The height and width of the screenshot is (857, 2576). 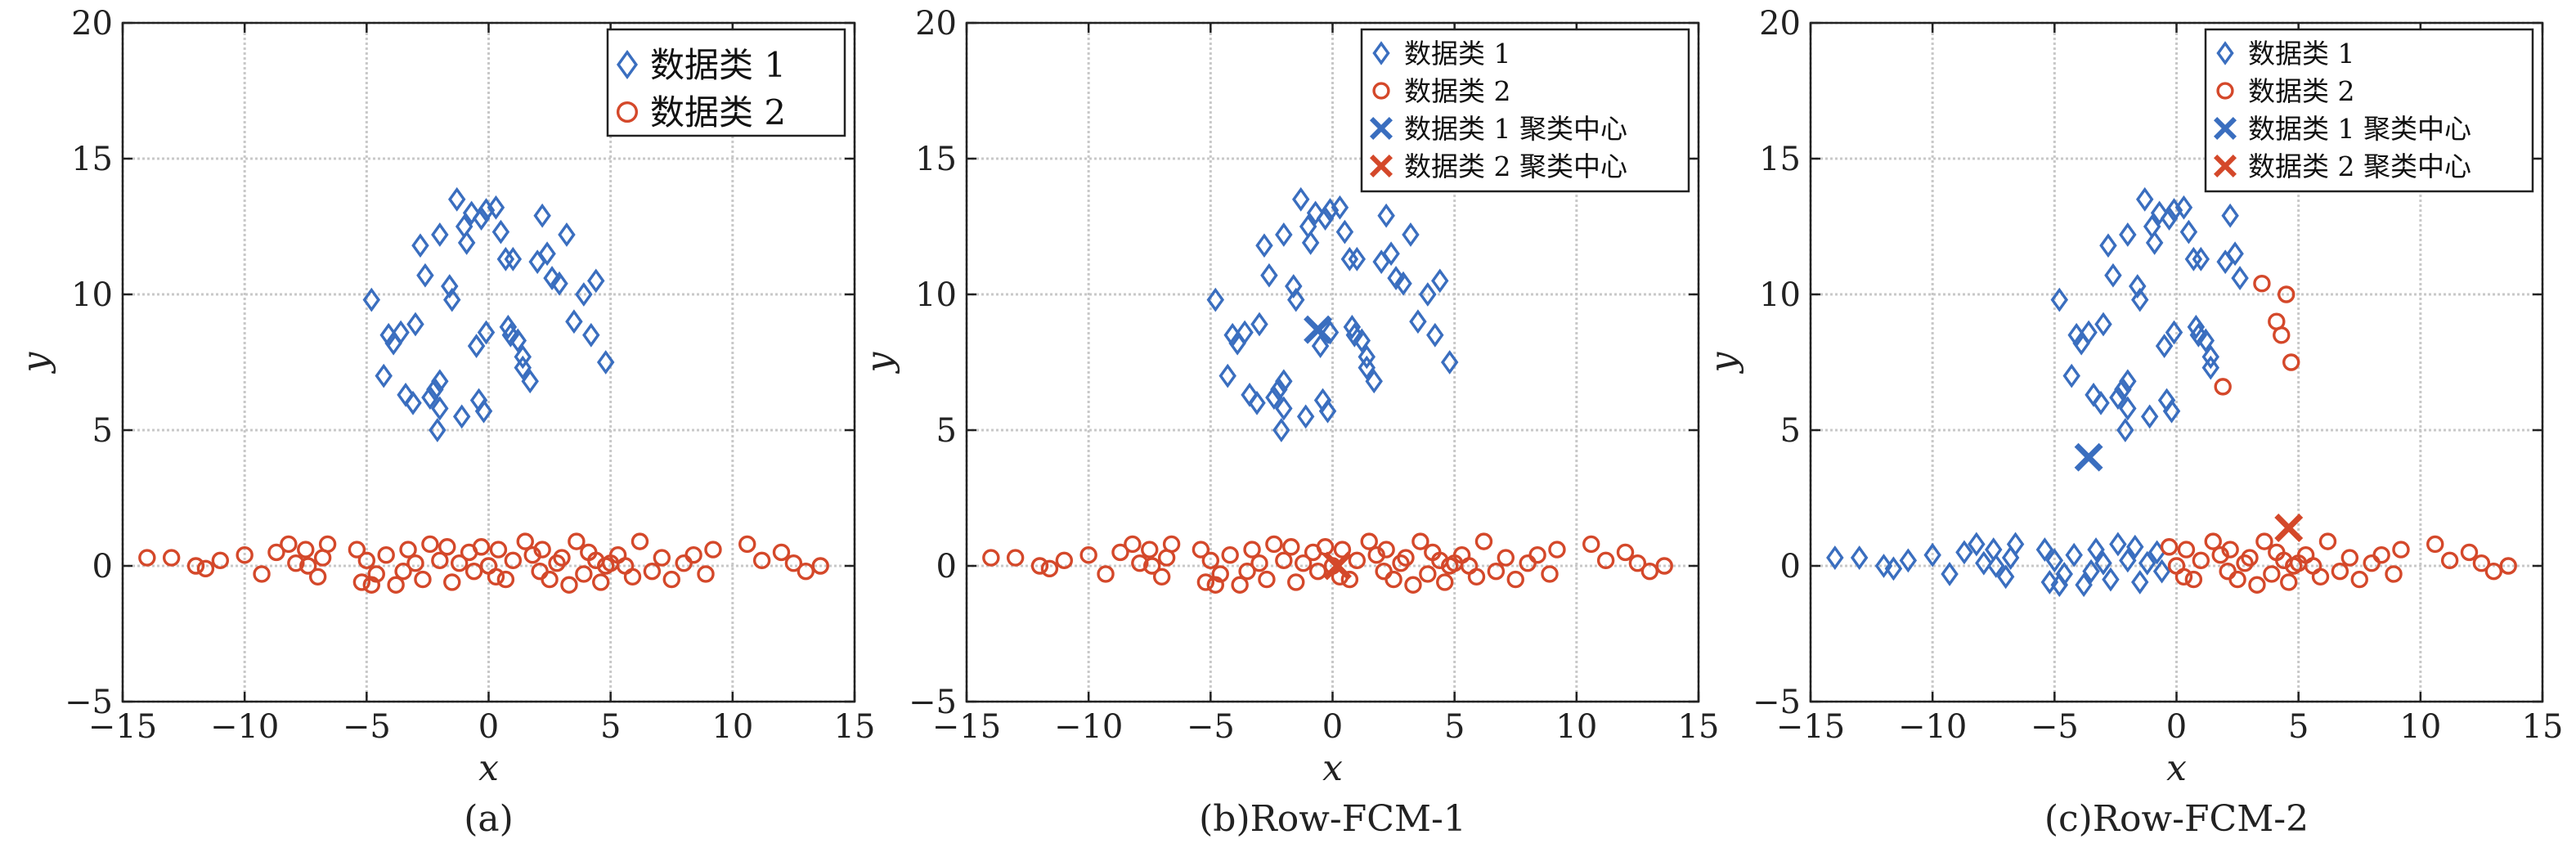 What do you see at coordinates (1699, 727) in the screenshot?
I see `x-tick-label: 15` at bounding box center [1699, 727].